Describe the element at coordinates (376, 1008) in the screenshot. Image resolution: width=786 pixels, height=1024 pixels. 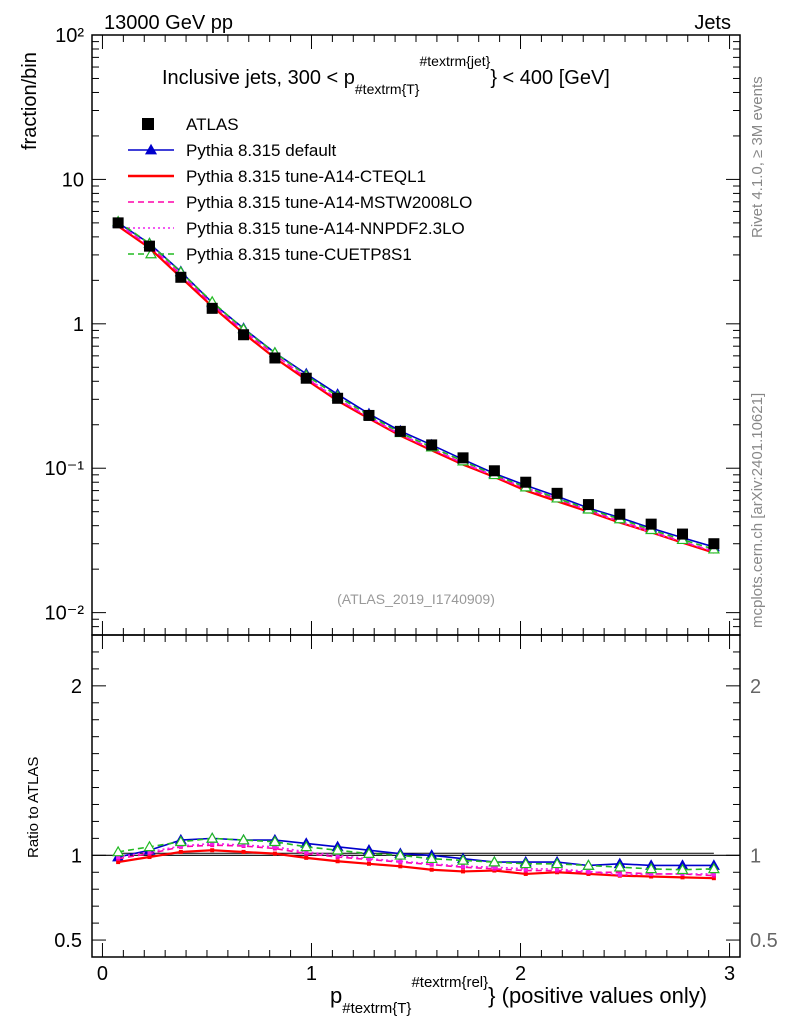
I see `x-axis-label-sub: #textrm{T}` at that location.